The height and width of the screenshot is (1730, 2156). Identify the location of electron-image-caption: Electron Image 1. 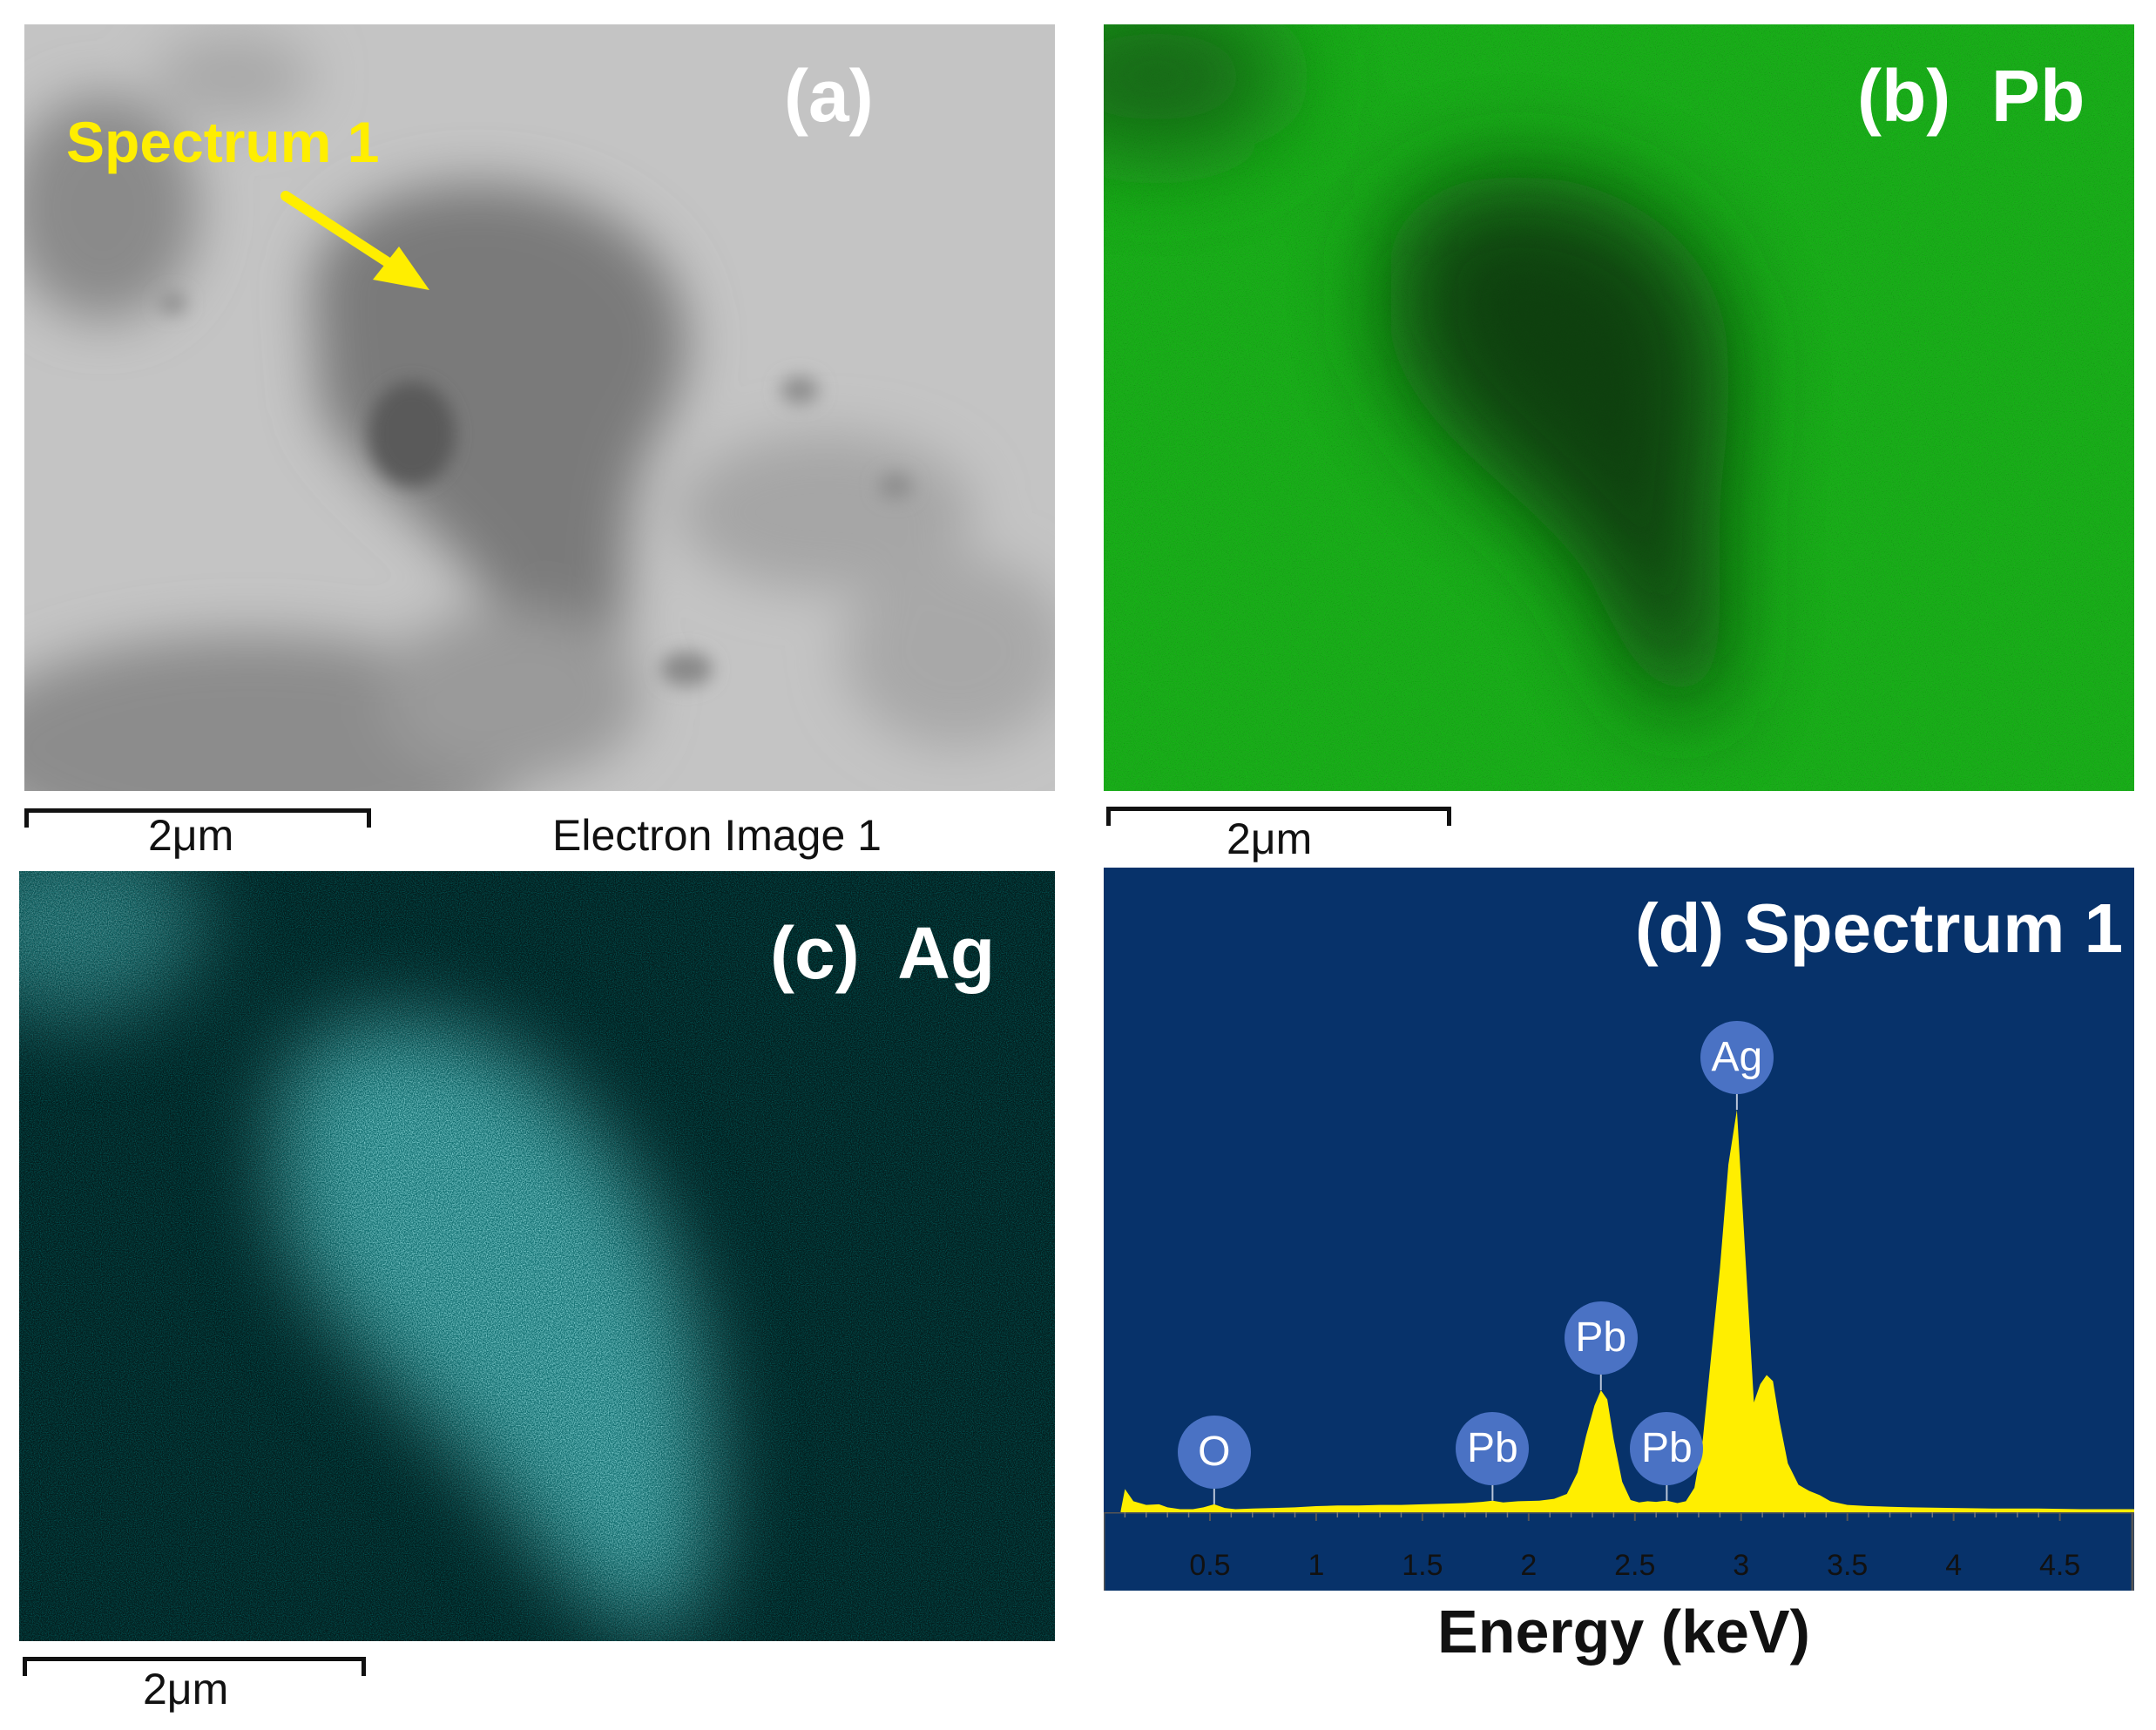
(717, 835).